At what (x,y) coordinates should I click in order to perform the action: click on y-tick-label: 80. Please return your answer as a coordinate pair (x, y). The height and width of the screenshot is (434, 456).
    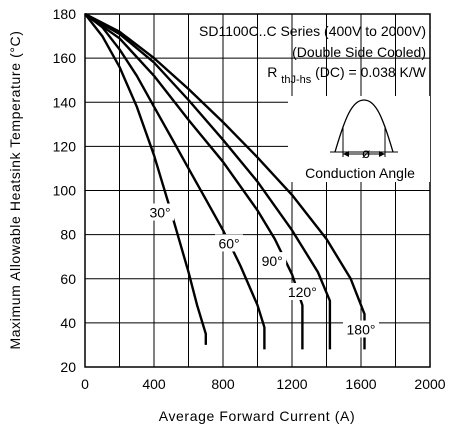
    Looking at the image, I should click on (68, 235).